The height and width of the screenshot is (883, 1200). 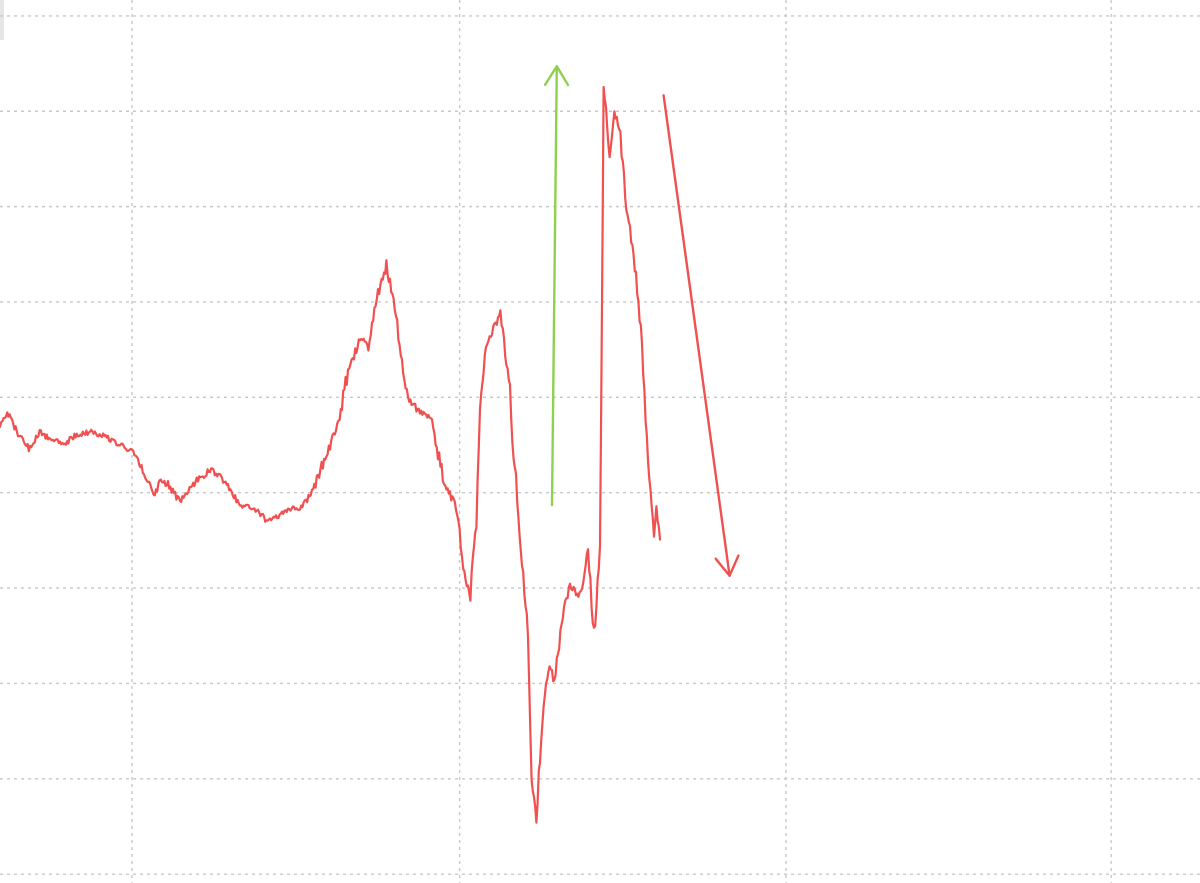 What do you see at coordinates (641, 320) in the screenshot?
I see `annotation-layer` at bounding box center [641, 320].